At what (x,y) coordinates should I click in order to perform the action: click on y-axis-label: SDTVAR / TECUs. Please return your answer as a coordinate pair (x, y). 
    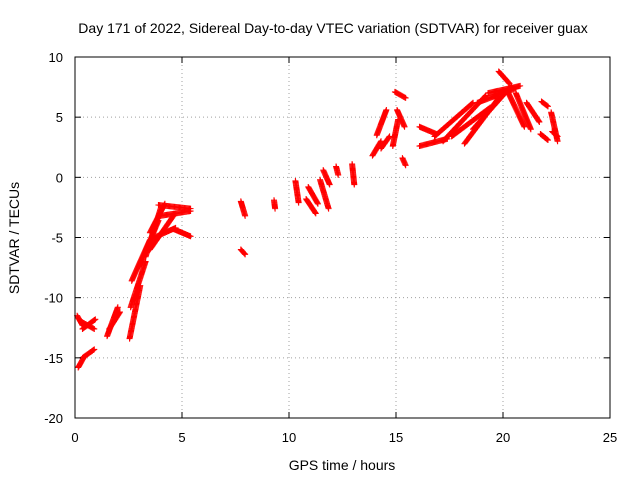
    Looking at the image, I should click on (14, 238).